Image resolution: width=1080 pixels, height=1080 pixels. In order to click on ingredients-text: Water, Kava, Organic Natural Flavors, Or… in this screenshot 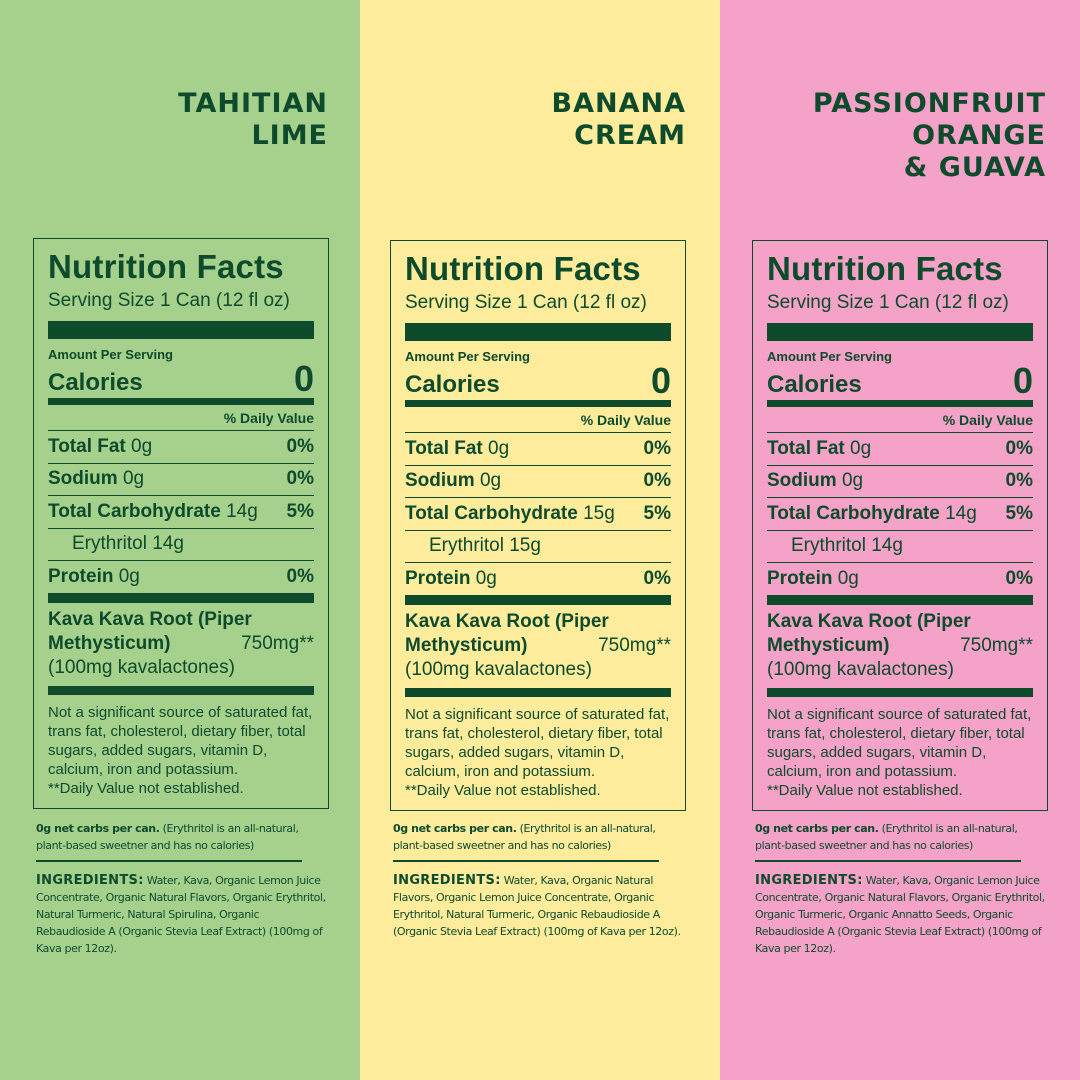, I will do `click(537, 905)`.